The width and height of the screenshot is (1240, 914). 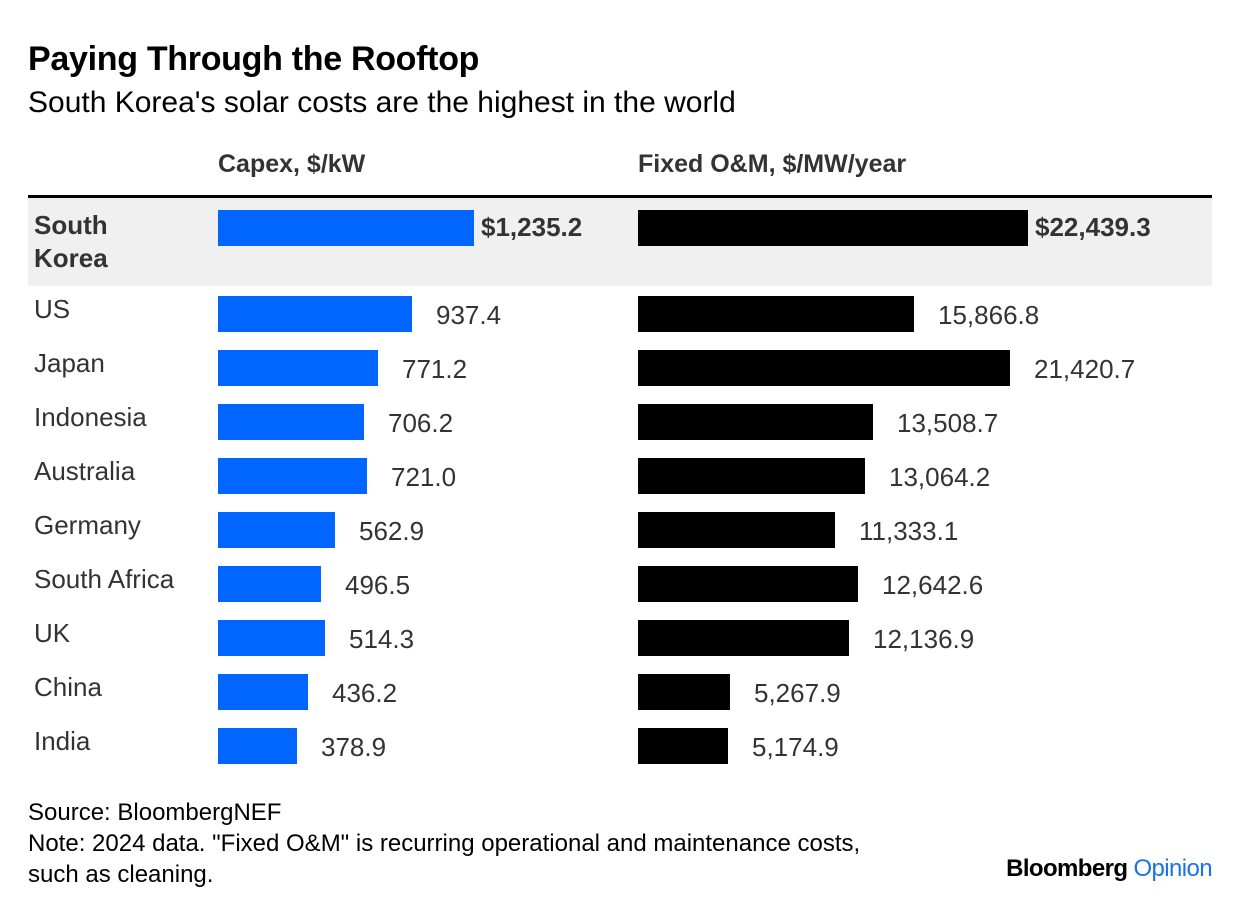 I want to click on value-label-capex-south-korea: $1,235.2, so click(x=531, y=227).